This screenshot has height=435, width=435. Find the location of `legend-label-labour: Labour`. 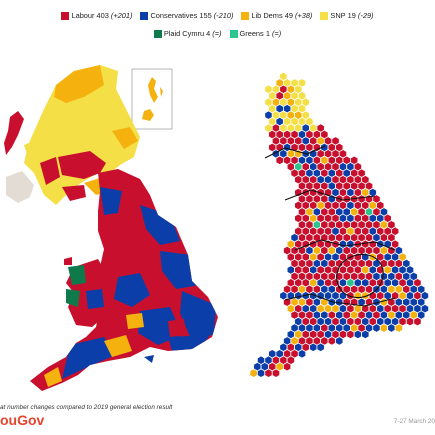

legend-label-labour: Labour is located at coordinates (83, 15).